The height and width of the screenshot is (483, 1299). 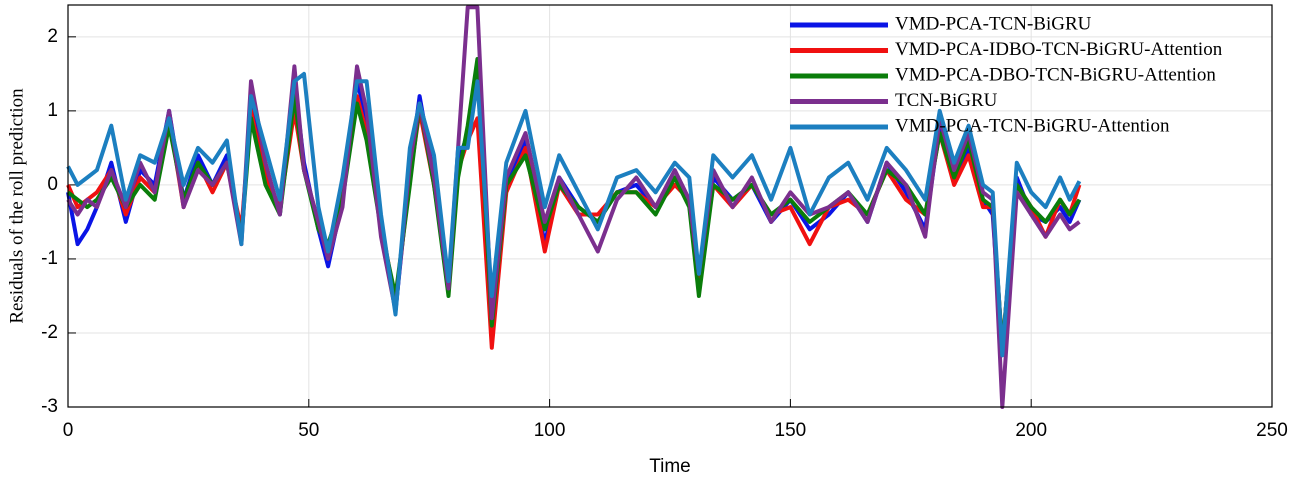 What do you see at coordinates (946, 100) in the screenshot?
I see `legend-label: TCN-BiGRU` at bounding box center [946, 100].